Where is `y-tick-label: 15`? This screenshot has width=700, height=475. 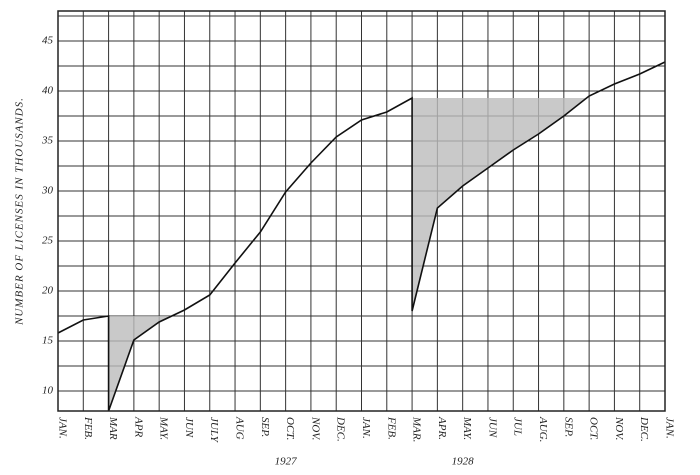
y-tick-label: 15 is located at coordinates (48, 341).